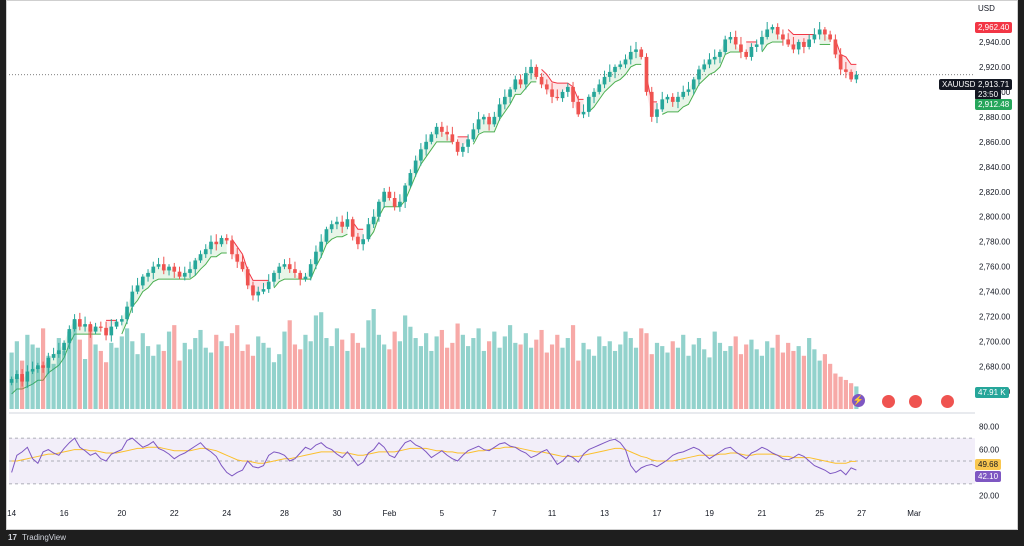 The height and width of the screenshot is (546, 1024). I want to click on rsi-ma-tag: 49.68, so click(988, 464).